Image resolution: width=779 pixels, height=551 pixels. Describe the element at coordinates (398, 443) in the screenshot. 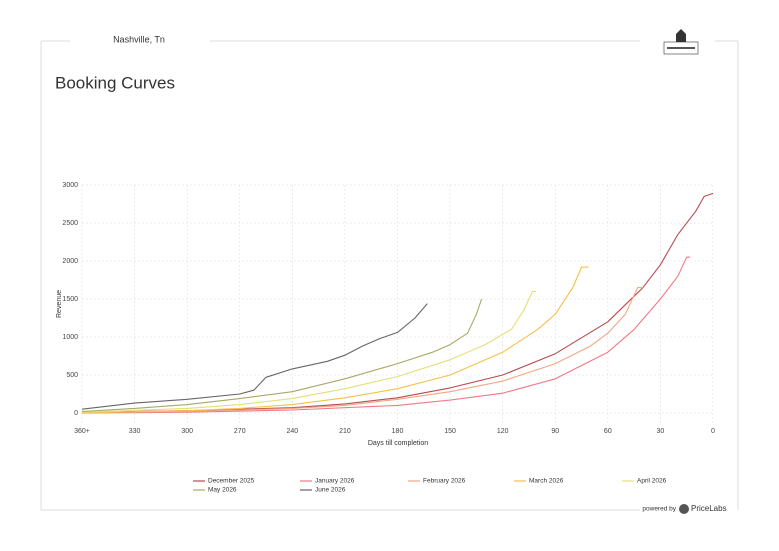

I see `x-axis-label: Days till completion` at that location.